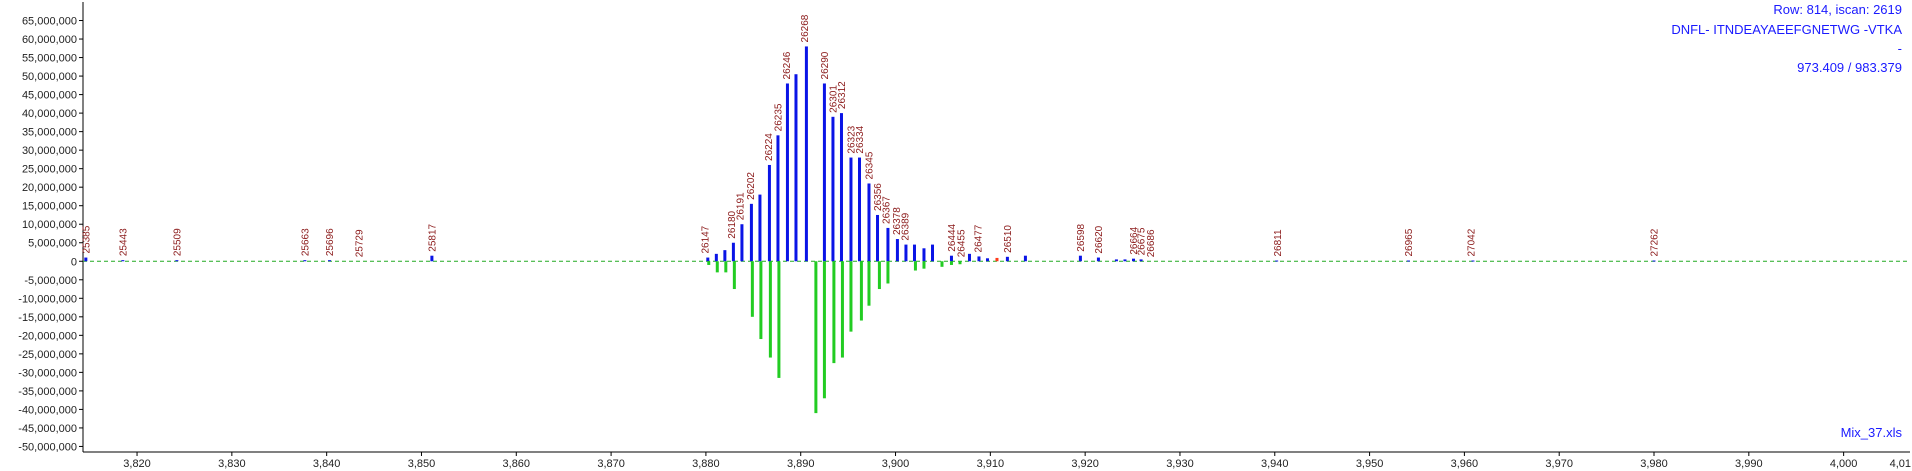 This screenshot has width=1912, height=471. I want to click on peak-label: 26965, so click(1409, 242).